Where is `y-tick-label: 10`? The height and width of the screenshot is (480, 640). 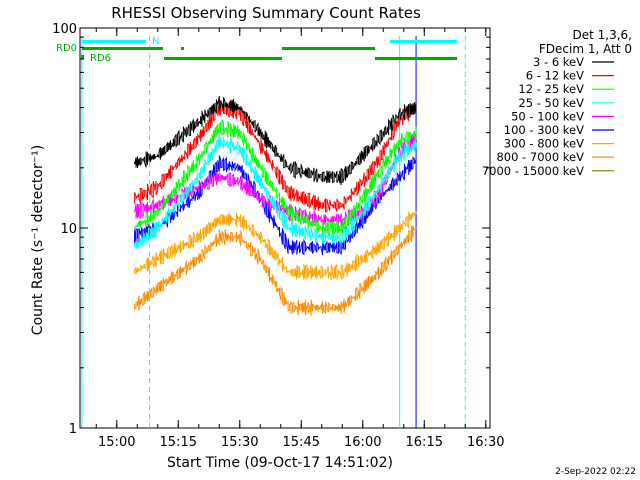 y-tick-label: 10 is located at coordinates (68, 229).